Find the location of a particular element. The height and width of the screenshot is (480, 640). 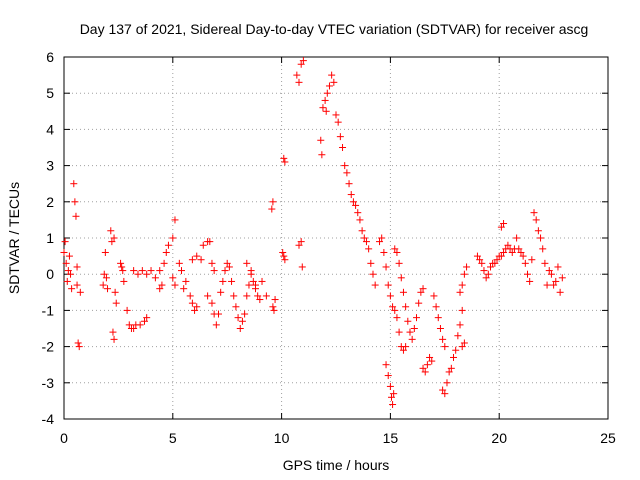

y-tick-label: 4 is located at coordinates (50, 129).